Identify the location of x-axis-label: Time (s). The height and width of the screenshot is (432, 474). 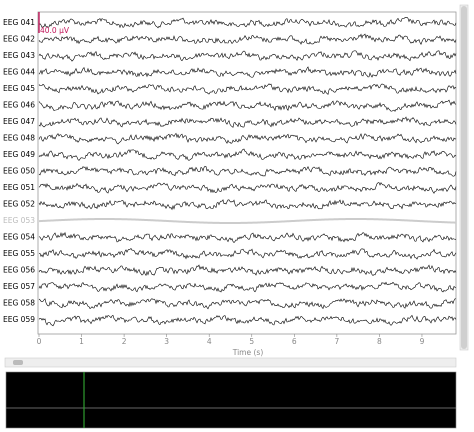
(248, 352).